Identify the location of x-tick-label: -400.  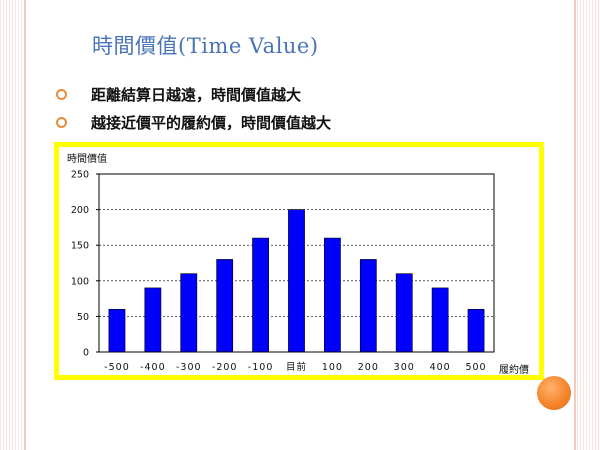
(153, 367).